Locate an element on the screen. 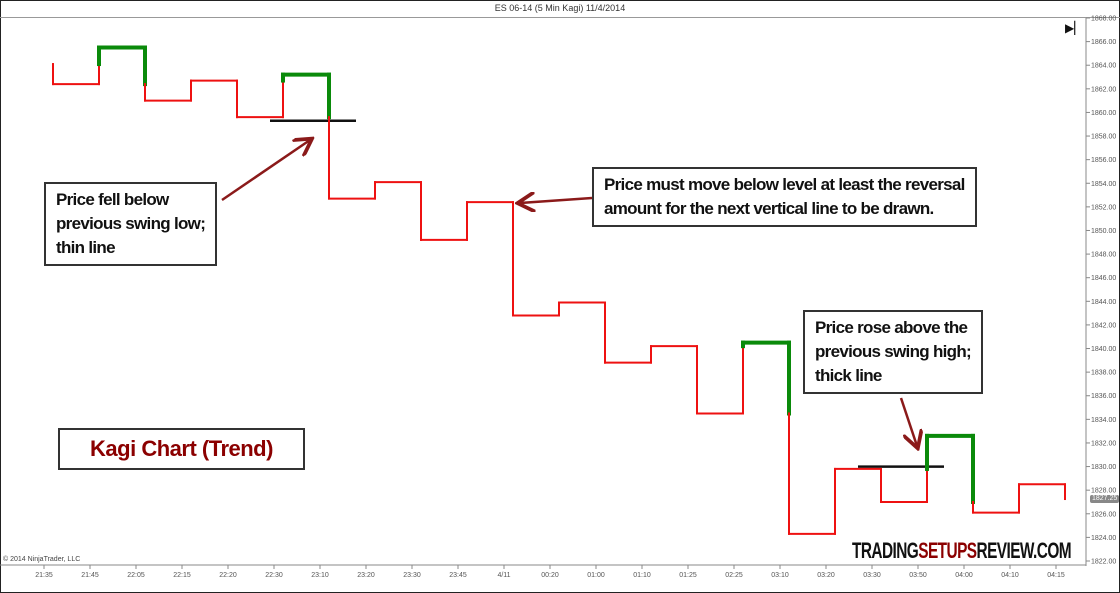  y-tick-label: 1860.00 is located at coordinates (1103, 113).